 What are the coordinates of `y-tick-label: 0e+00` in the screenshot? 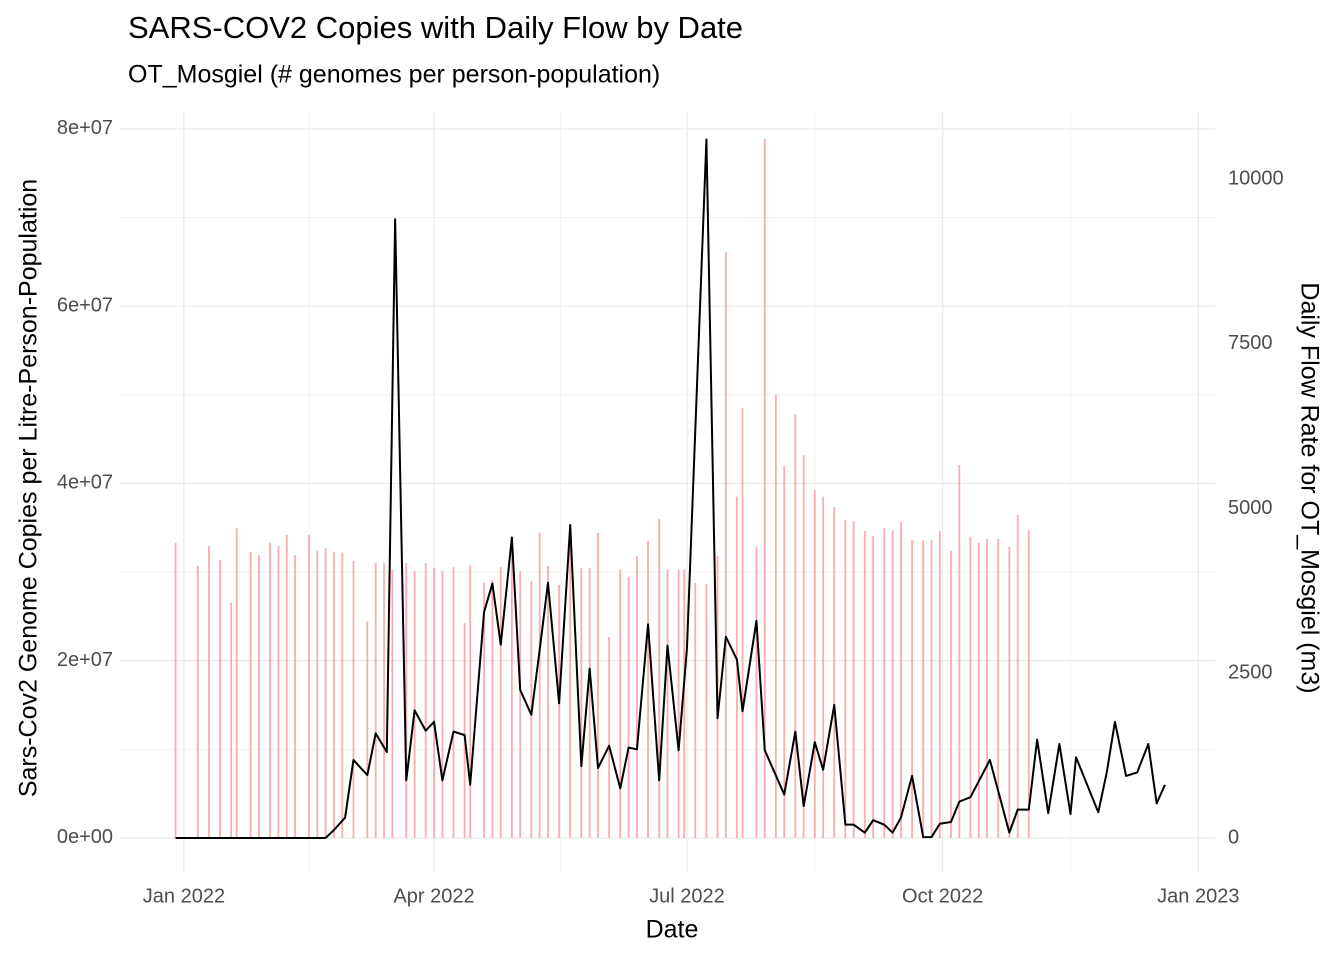 It's located at (85, 837).